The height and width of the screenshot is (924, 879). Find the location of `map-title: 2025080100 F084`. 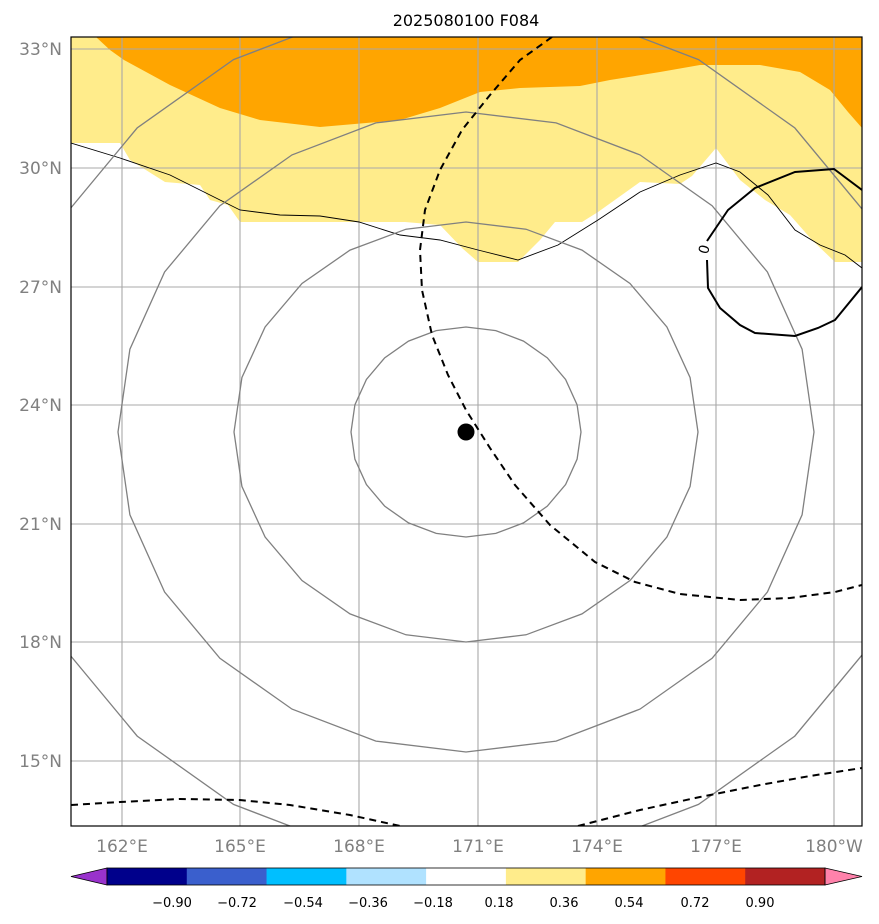

map-title: 2025080100 F084 is located at coordinates (466, 20).